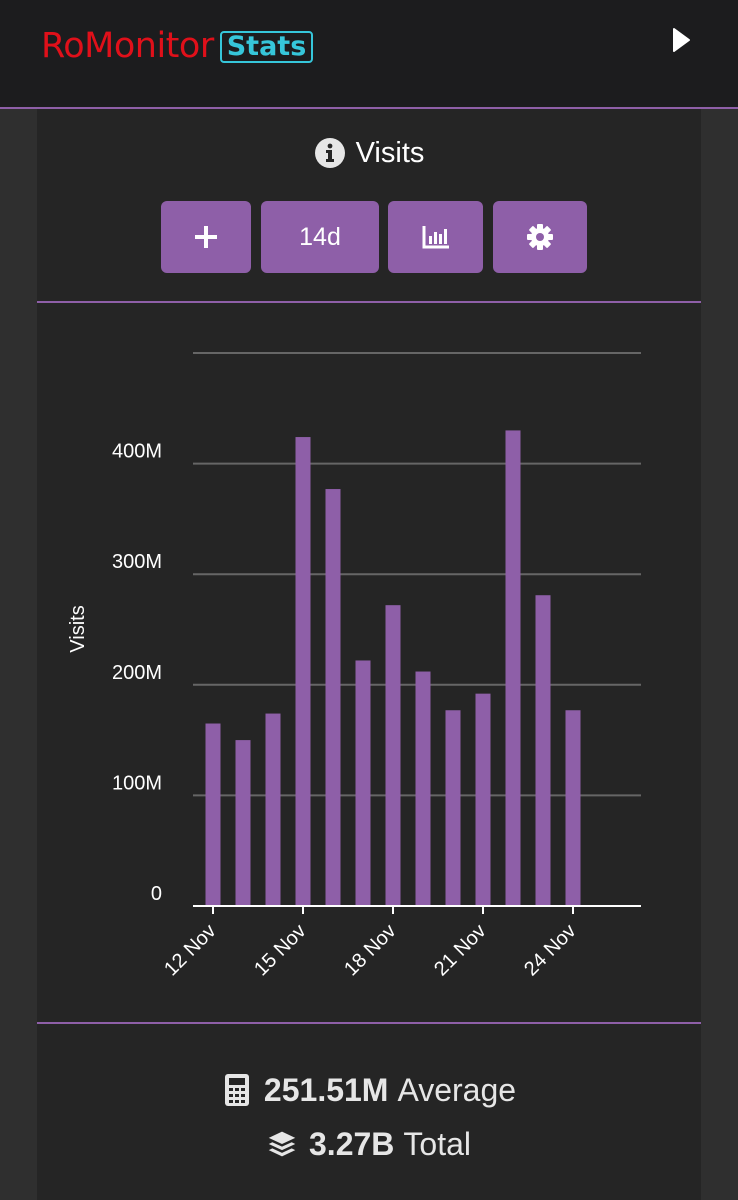 This screenshot has height=1200, width=738. Describe the element at coordinates (369, 54) in the screenshot. I see `top-bar: RoMonitor Stats` at that location.